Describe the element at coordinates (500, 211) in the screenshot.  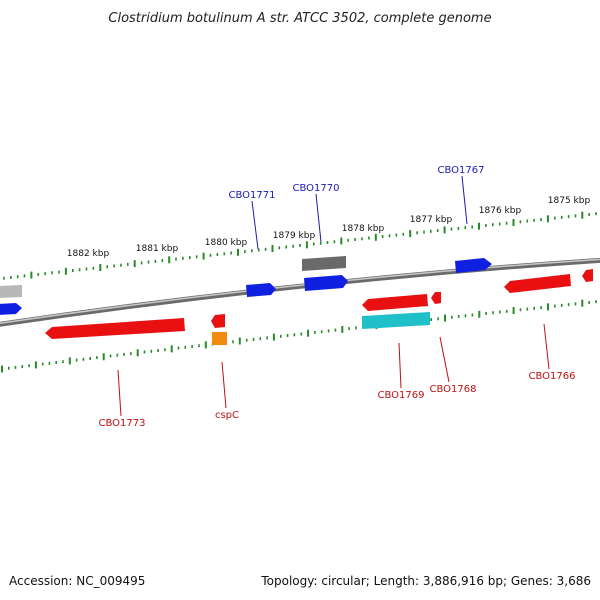
I see `kbp-label-1876: 1876 kbp` at that location.